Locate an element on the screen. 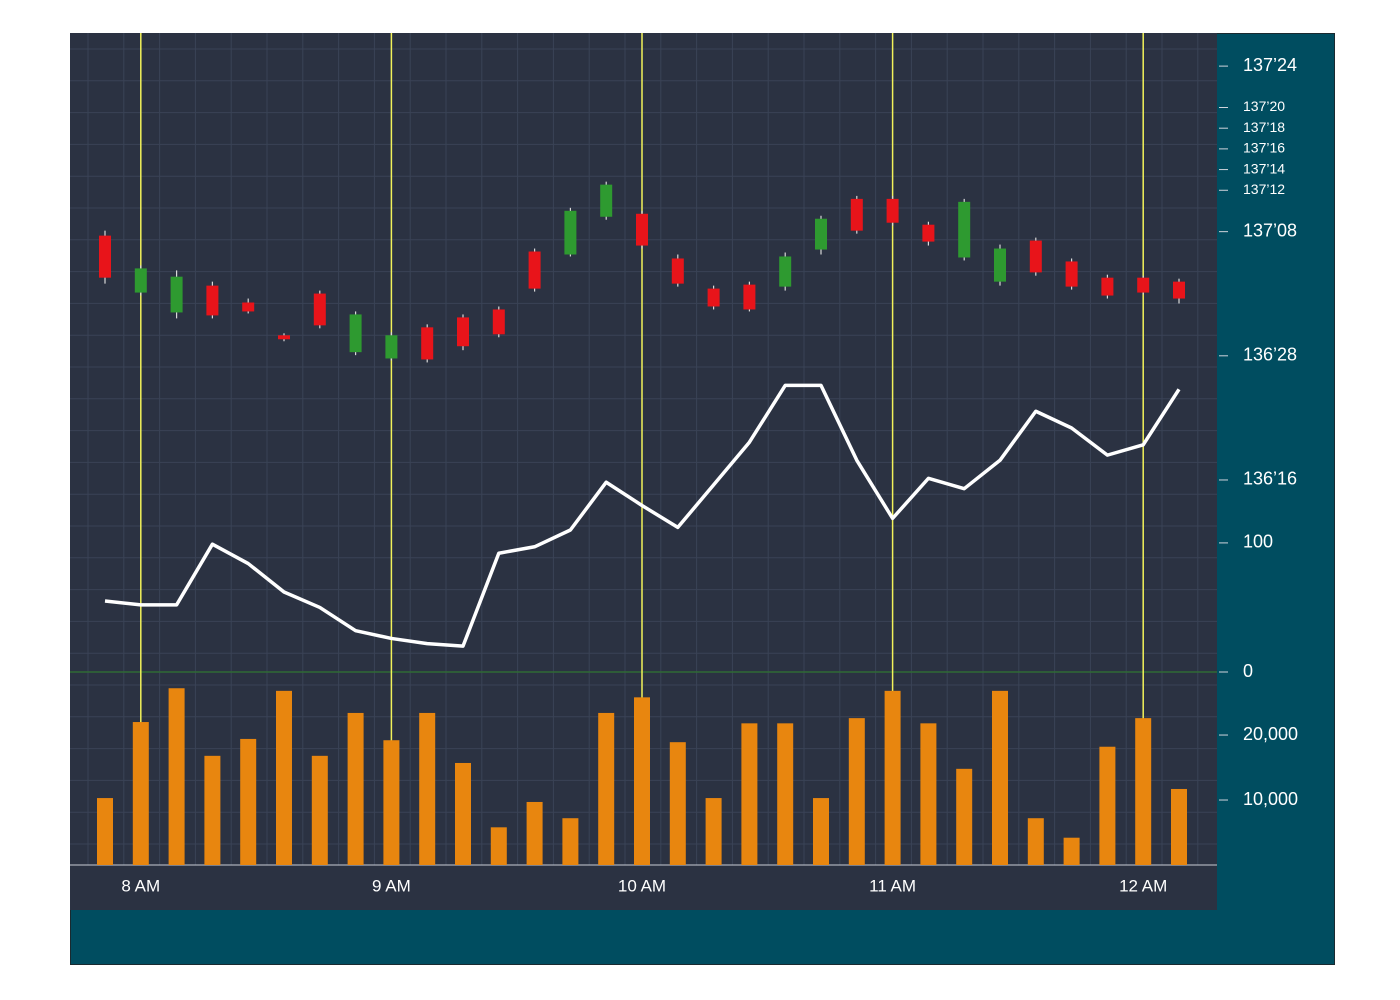  y-tick-label: 137’12 is located at coordinates (1264, 189).